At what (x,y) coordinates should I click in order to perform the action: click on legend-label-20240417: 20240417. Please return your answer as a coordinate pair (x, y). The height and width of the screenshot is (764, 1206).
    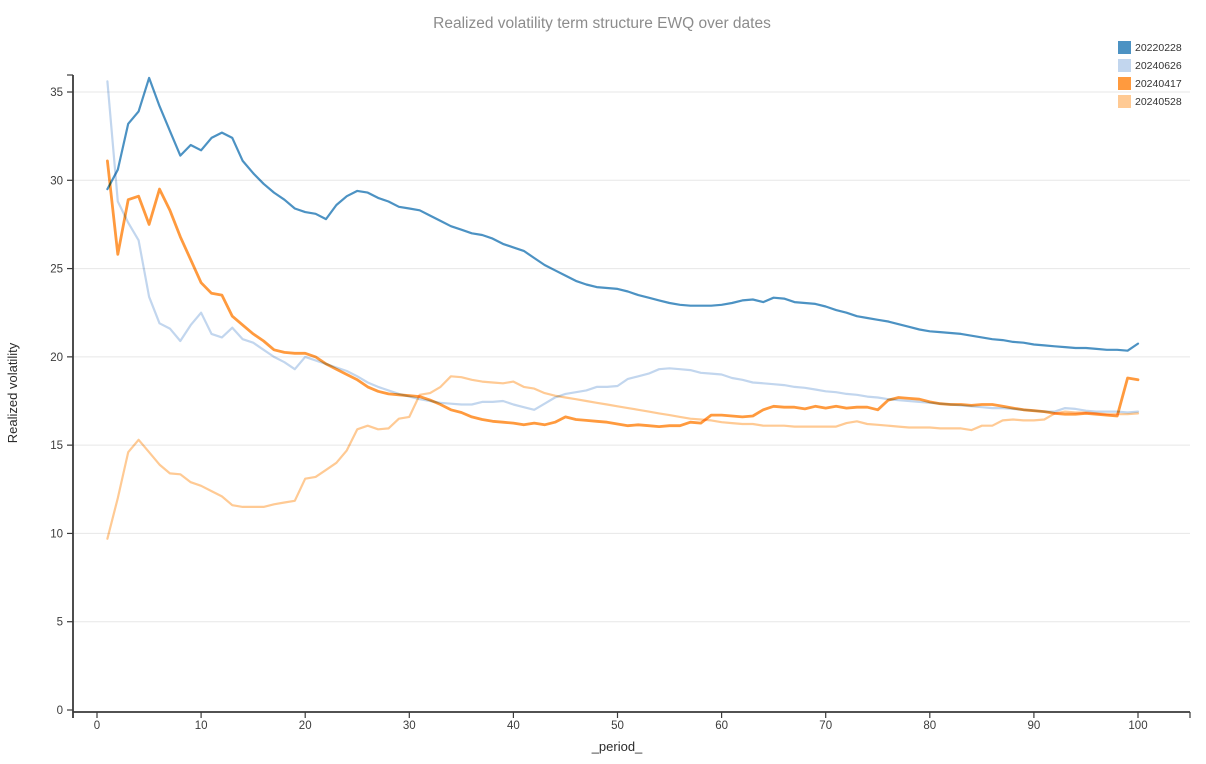
    Looking at the image, I should click on (1158, 84).